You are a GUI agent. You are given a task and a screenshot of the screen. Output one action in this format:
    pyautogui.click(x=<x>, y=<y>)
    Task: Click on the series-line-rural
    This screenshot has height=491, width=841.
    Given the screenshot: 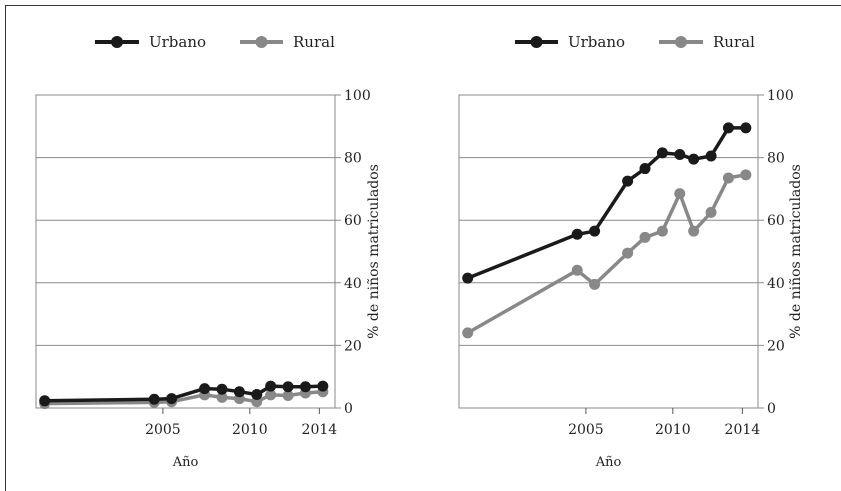 What is the action you would take?
    pyautogui.click(x=606, y=254)
    